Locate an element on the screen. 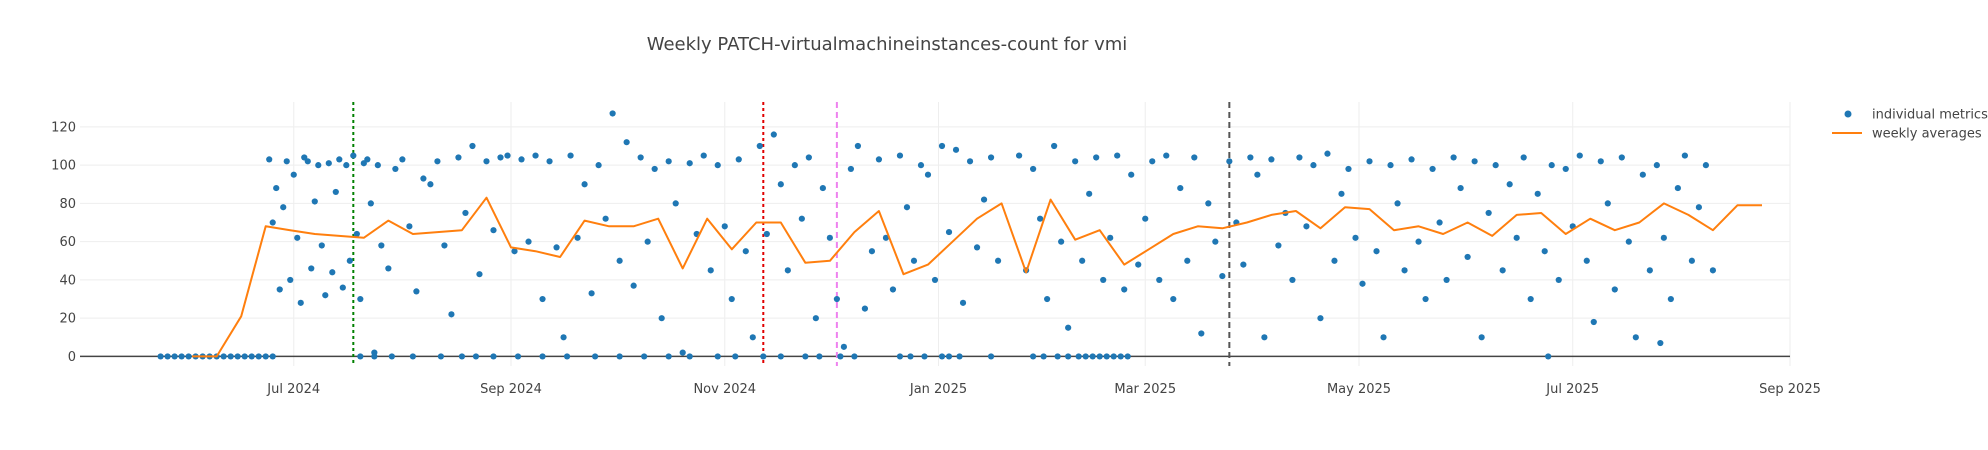 This screenshot has height=450, width=1988. x-tick-label: Jan 2025 is located at coordinates (938, 389).